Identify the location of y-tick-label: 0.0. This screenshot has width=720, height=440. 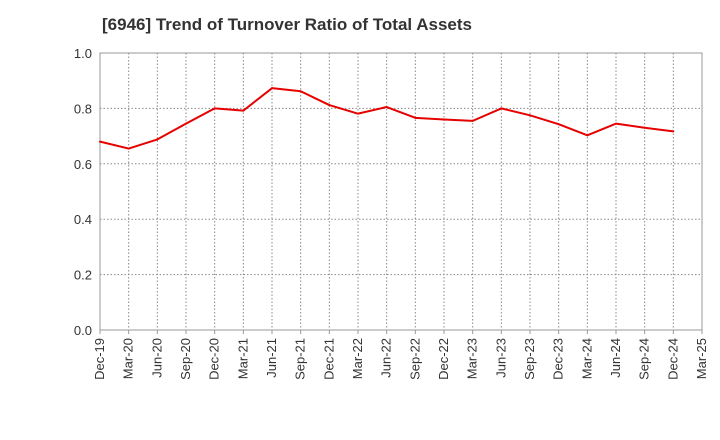
(83, 330).